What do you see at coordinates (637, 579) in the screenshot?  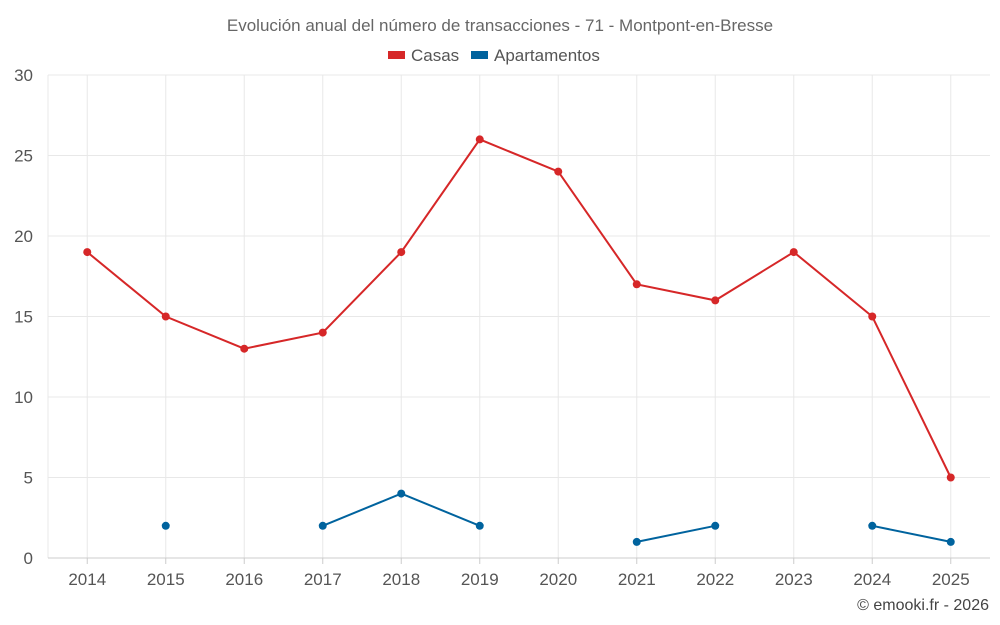 I see `x-tick-label: 2021` at bounding box center [637, 579].